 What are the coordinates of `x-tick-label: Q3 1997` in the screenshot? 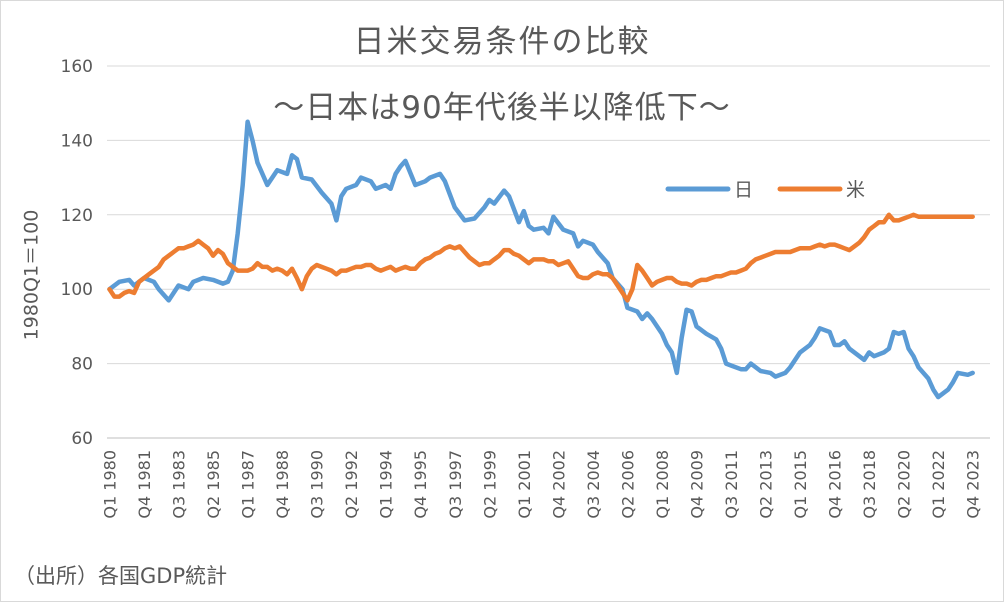 It's located at (455, 484).